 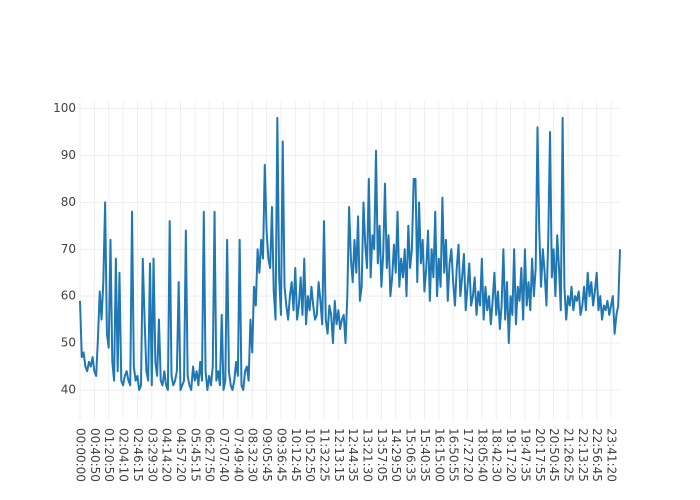 What do you see at coordinates (324, 455) in the screenshot?
I see `x-tick-label: 11:32:25` at bounding box center [324, 455].